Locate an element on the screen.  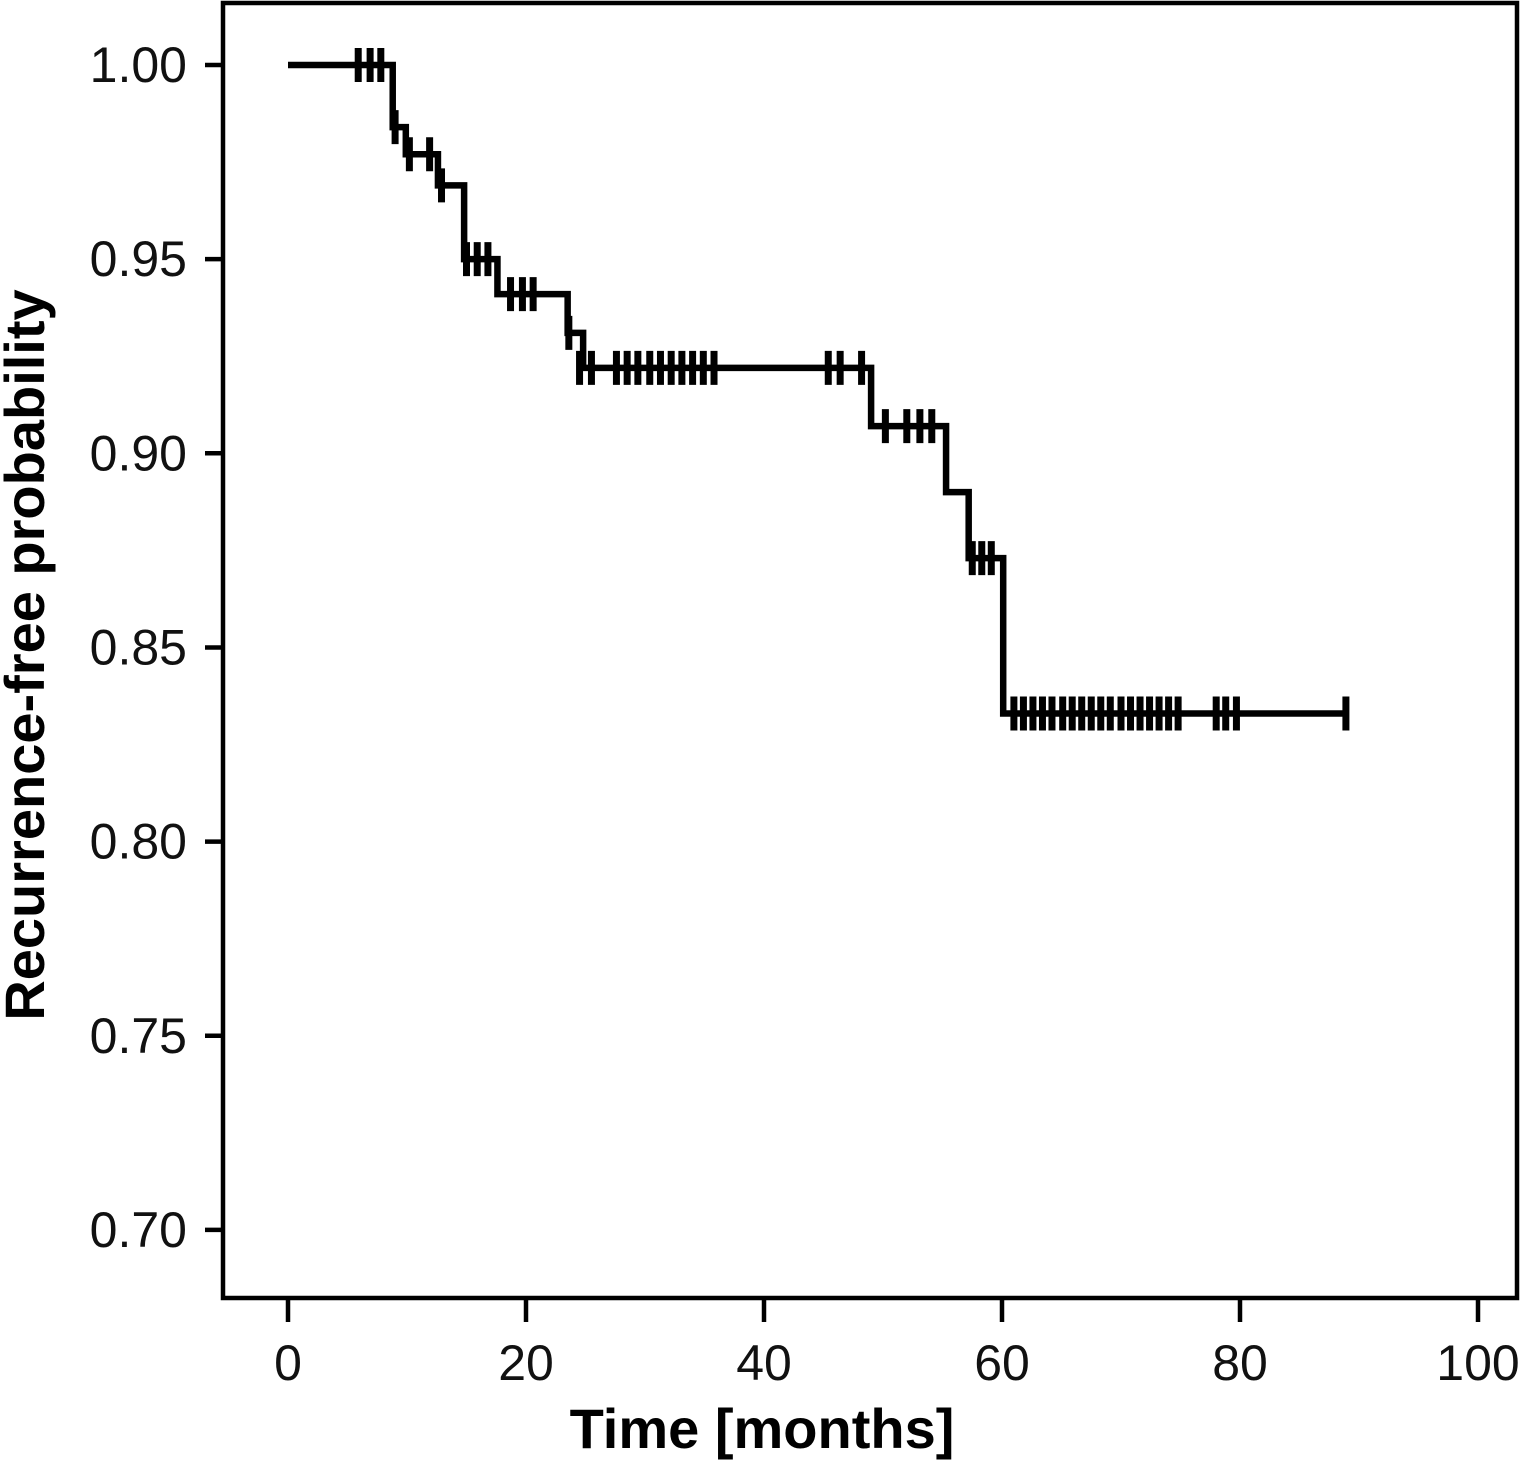
x-tick-label: 100 is located at coordinates (1477, 1363).